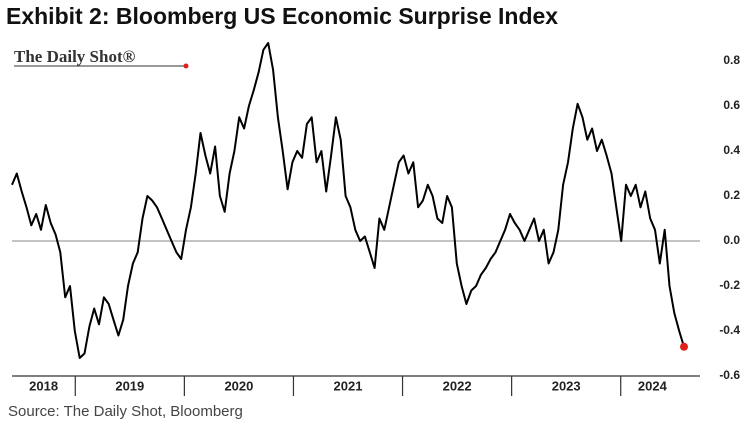 The image size is (750, 427). What do you see at coordinates (75, 56) in the screenshot?
I see `logo: The Daily Shot®` at bounding box center [75, 56].